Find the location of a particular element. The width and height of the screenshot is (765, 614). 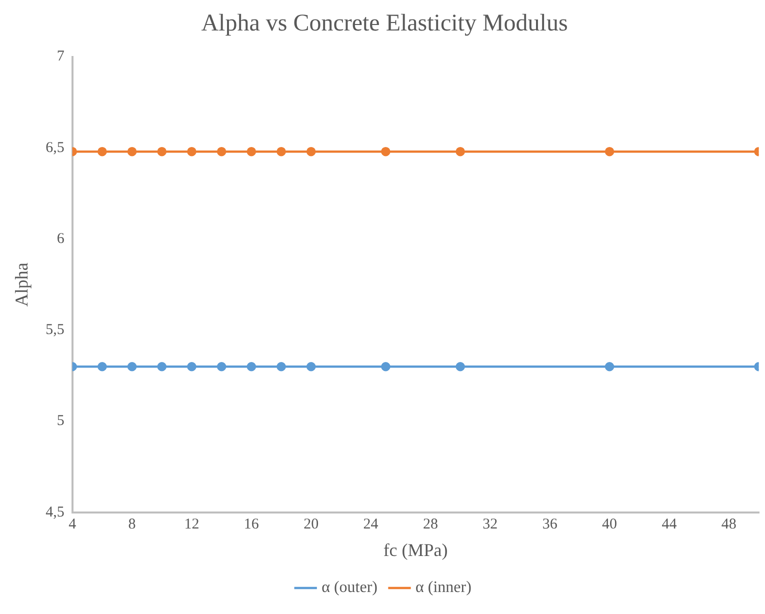

x-tick-label: 8 is located at coordinates (132, 524).